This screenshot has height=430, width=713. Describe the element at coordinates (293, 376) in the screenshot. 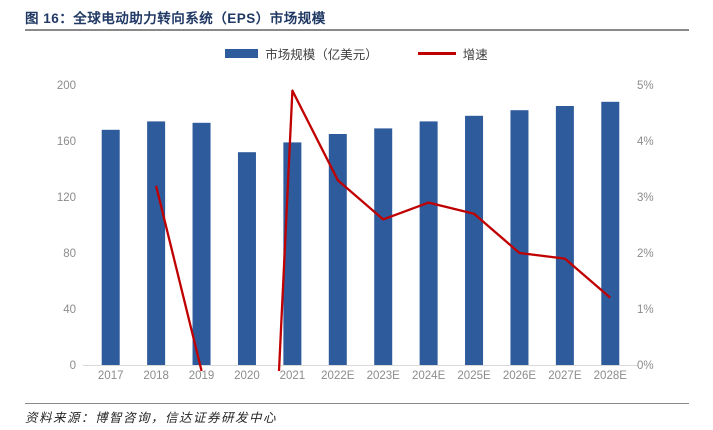

I see `x-axis-category-label: 2021` at that location.